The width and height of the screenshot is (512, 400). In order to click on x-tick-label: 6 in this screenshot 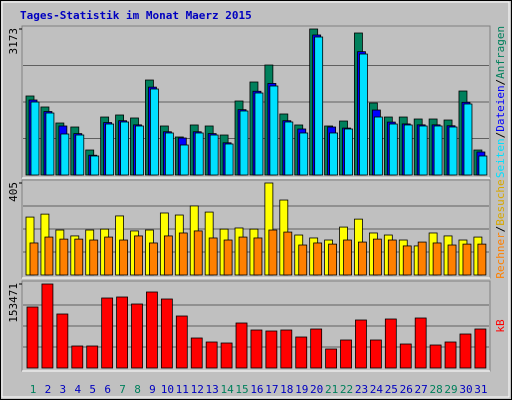, I will do `click(107, 389)`.